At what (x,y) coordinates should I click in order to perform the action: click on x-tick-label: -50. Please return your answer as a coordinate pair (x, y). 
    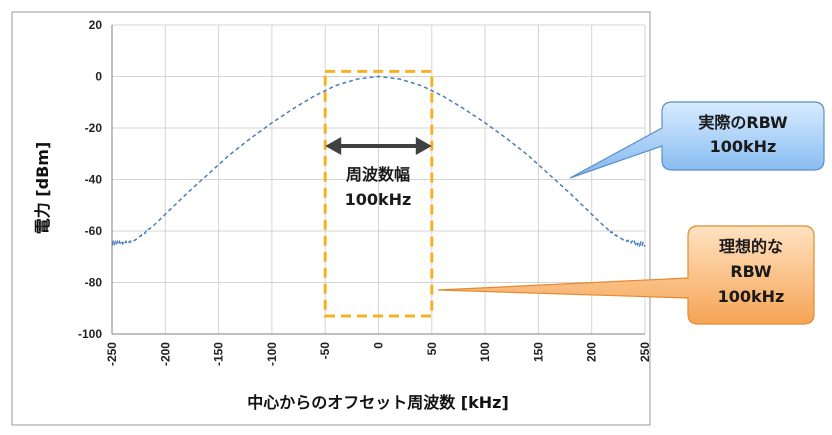
    Looking at the image, I should click on (325, 351).